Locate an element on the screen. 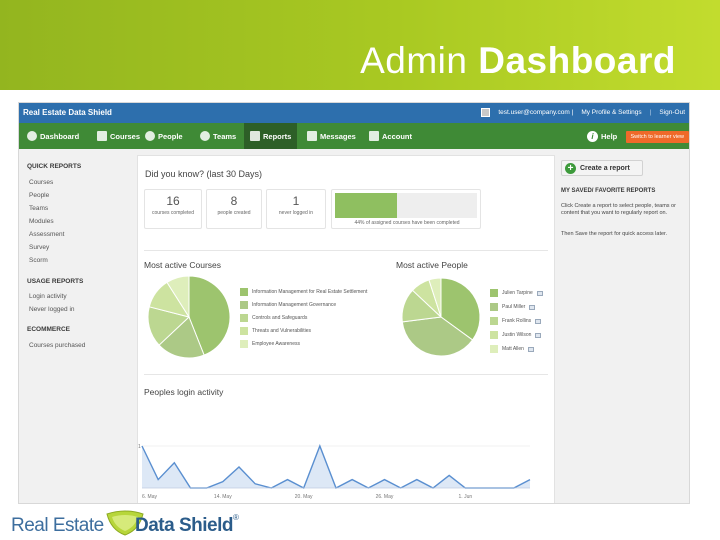 The width and height of the screenshot is (720, 540). avatar is located at coordinates (486, 112).